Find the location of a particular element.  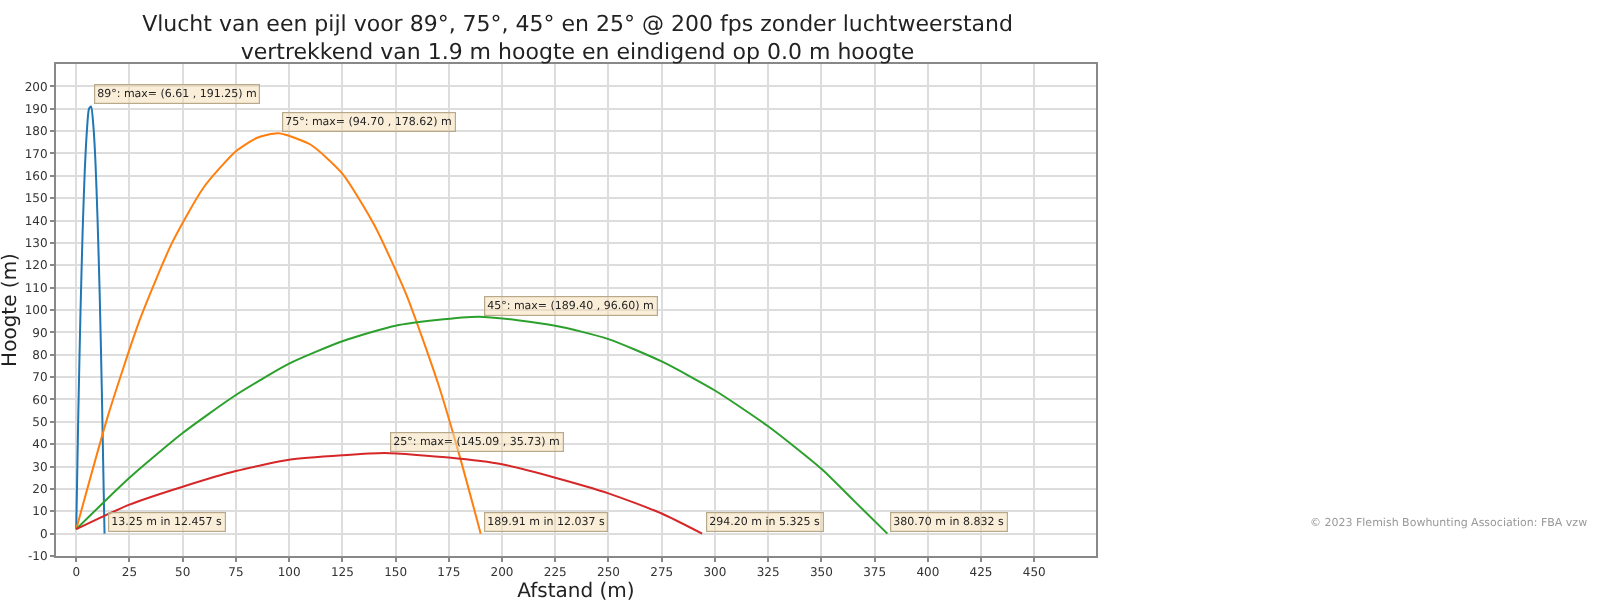

x-axis-title: Afstand (m) is located at coordinates (576, 592).